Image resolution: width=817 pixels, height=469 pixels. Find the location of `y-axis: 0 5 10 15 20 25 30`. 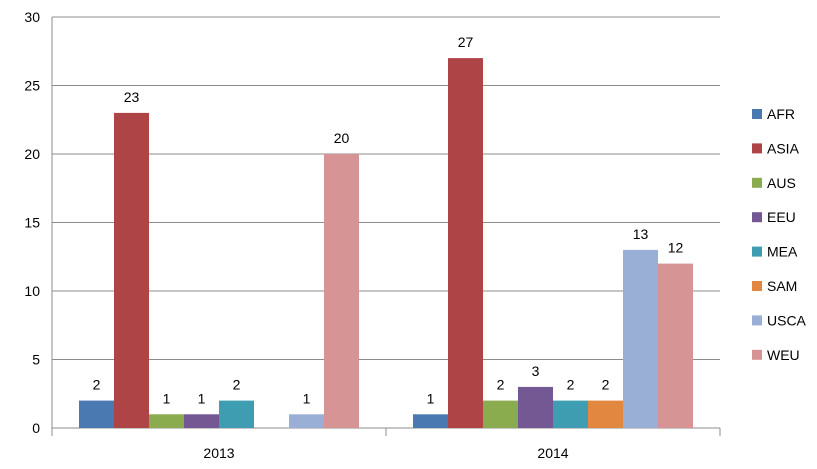

y-axis: 0 5 10 15 20 25 30 is located at coordinates (38, 222).